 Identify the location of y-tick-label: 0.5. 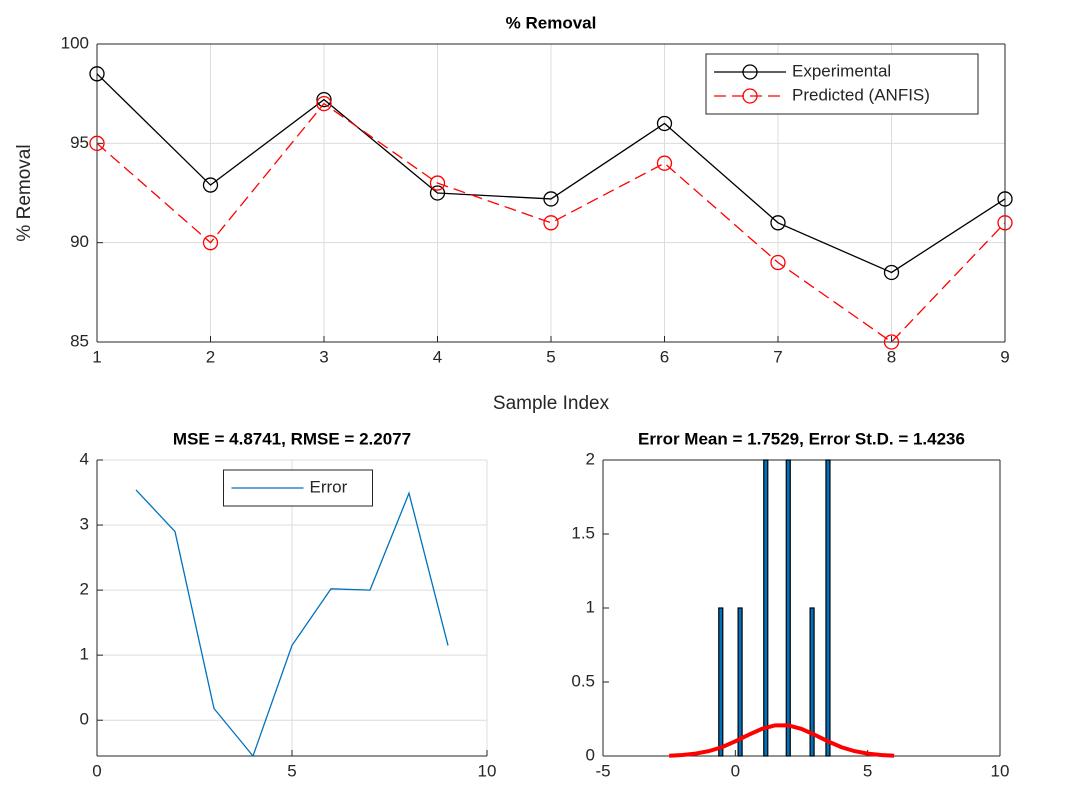
(583, 680).